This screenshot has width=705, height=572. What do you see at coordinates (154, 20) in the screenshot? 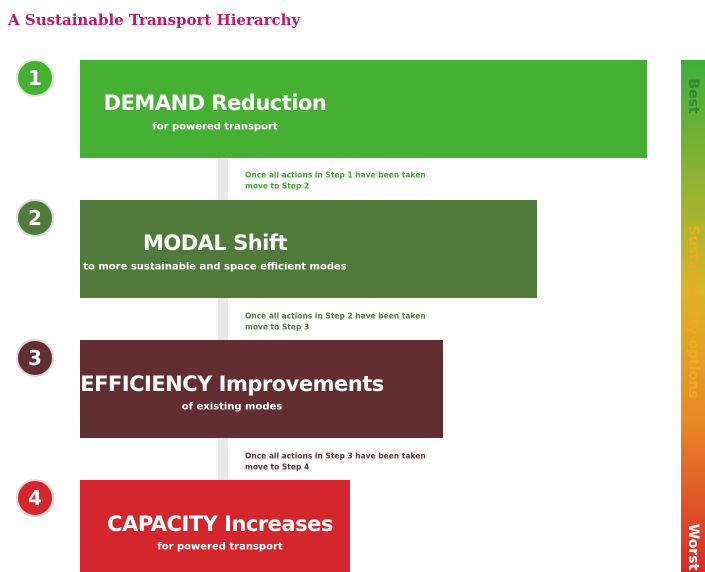
I see `title: A Sustainable Transport Hierarchy` at bounding box center [154, 20].